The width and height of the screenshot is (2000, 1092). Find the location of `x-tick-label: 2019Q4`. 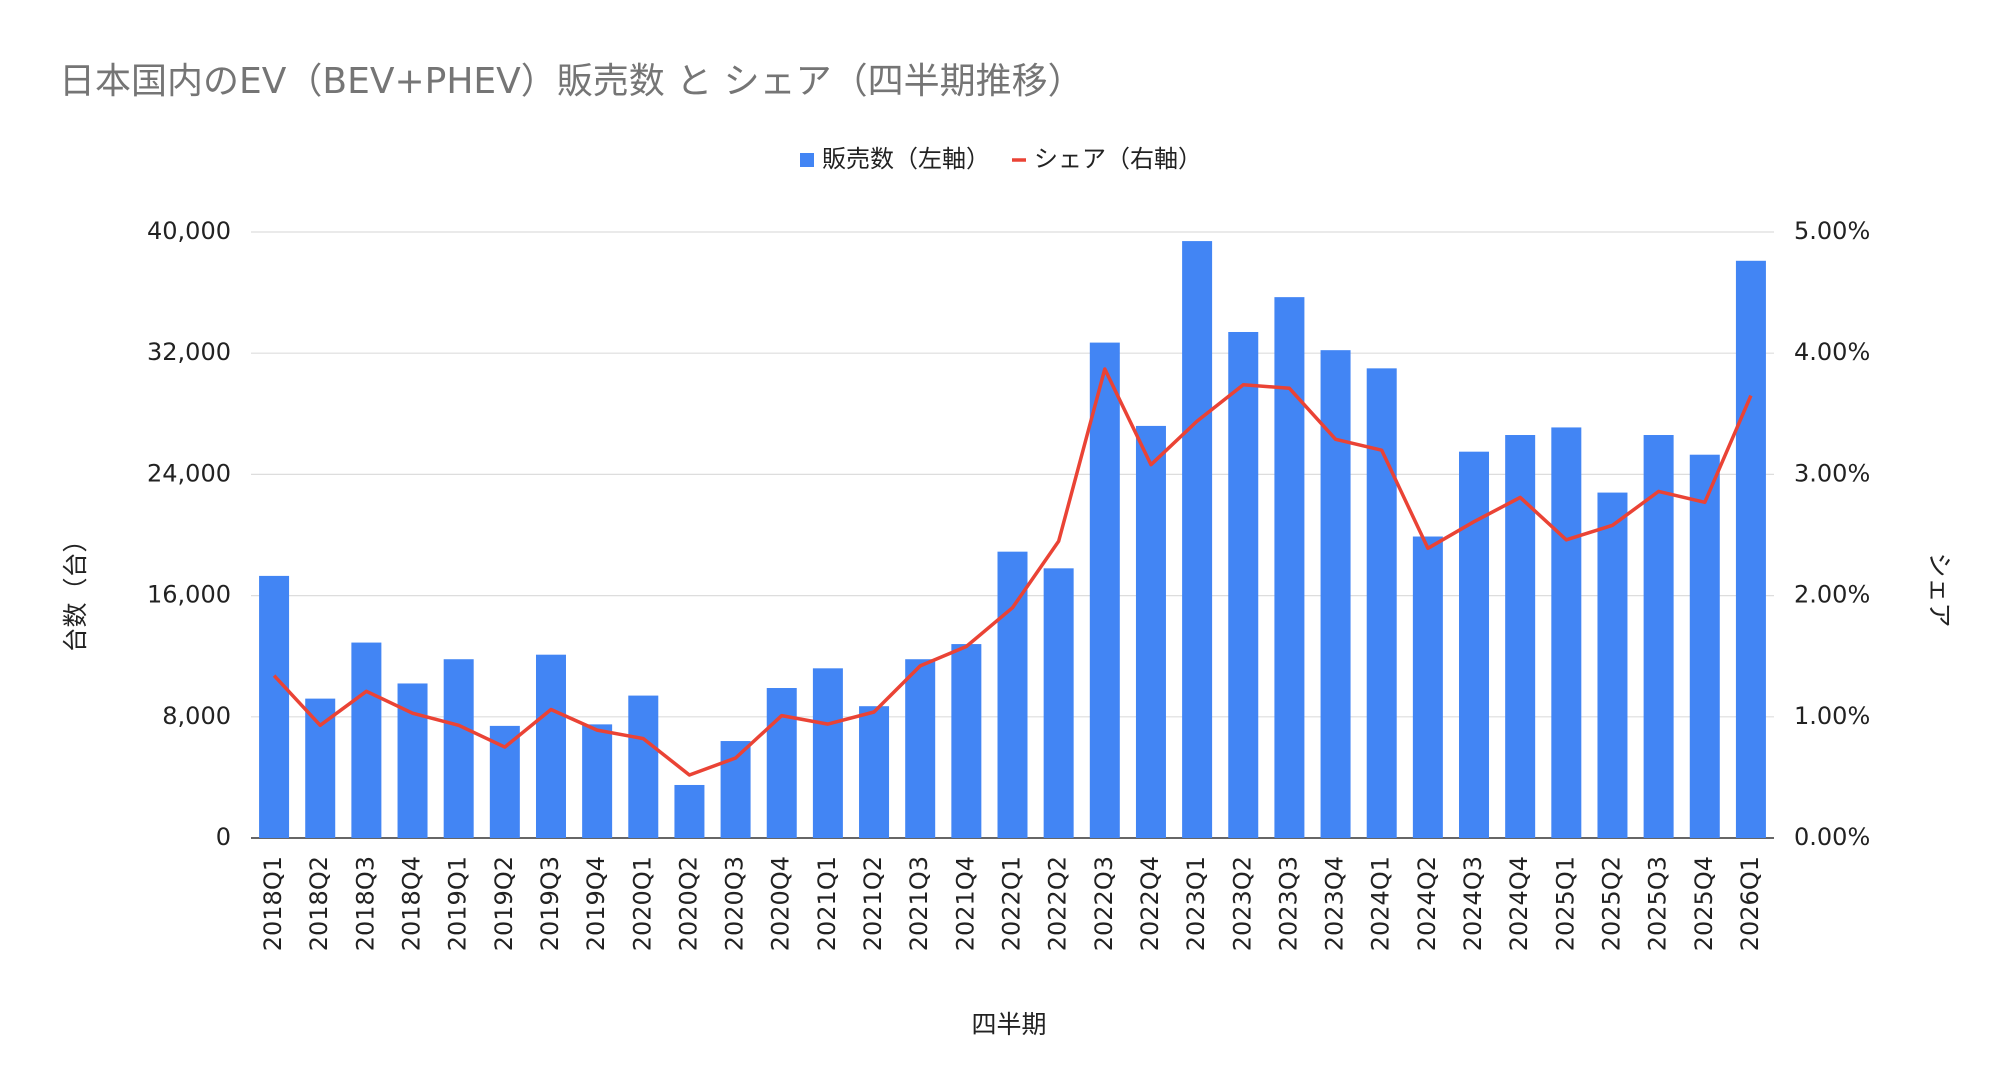

x-tick-label: 2019Q4 is located at coordinates (596, 903).